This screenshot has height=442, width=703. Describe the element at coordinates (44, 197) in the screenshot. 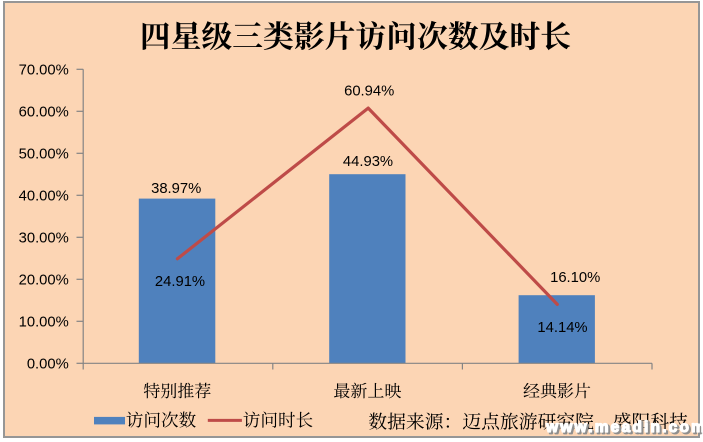

I see `svg-text: 40.00%` at that location.